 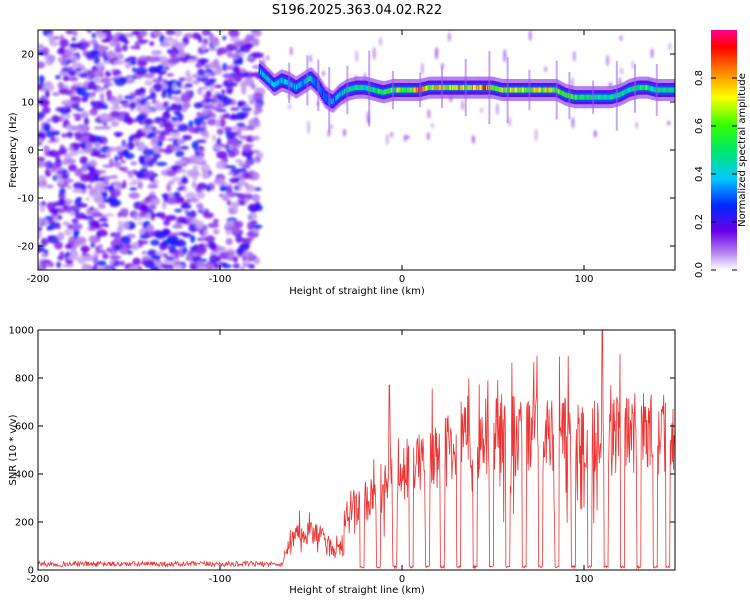 What do you see at coordinates (402, 579) in the screenshot?
I see `x-tick-label: 0` at bounding box center [402, 579].